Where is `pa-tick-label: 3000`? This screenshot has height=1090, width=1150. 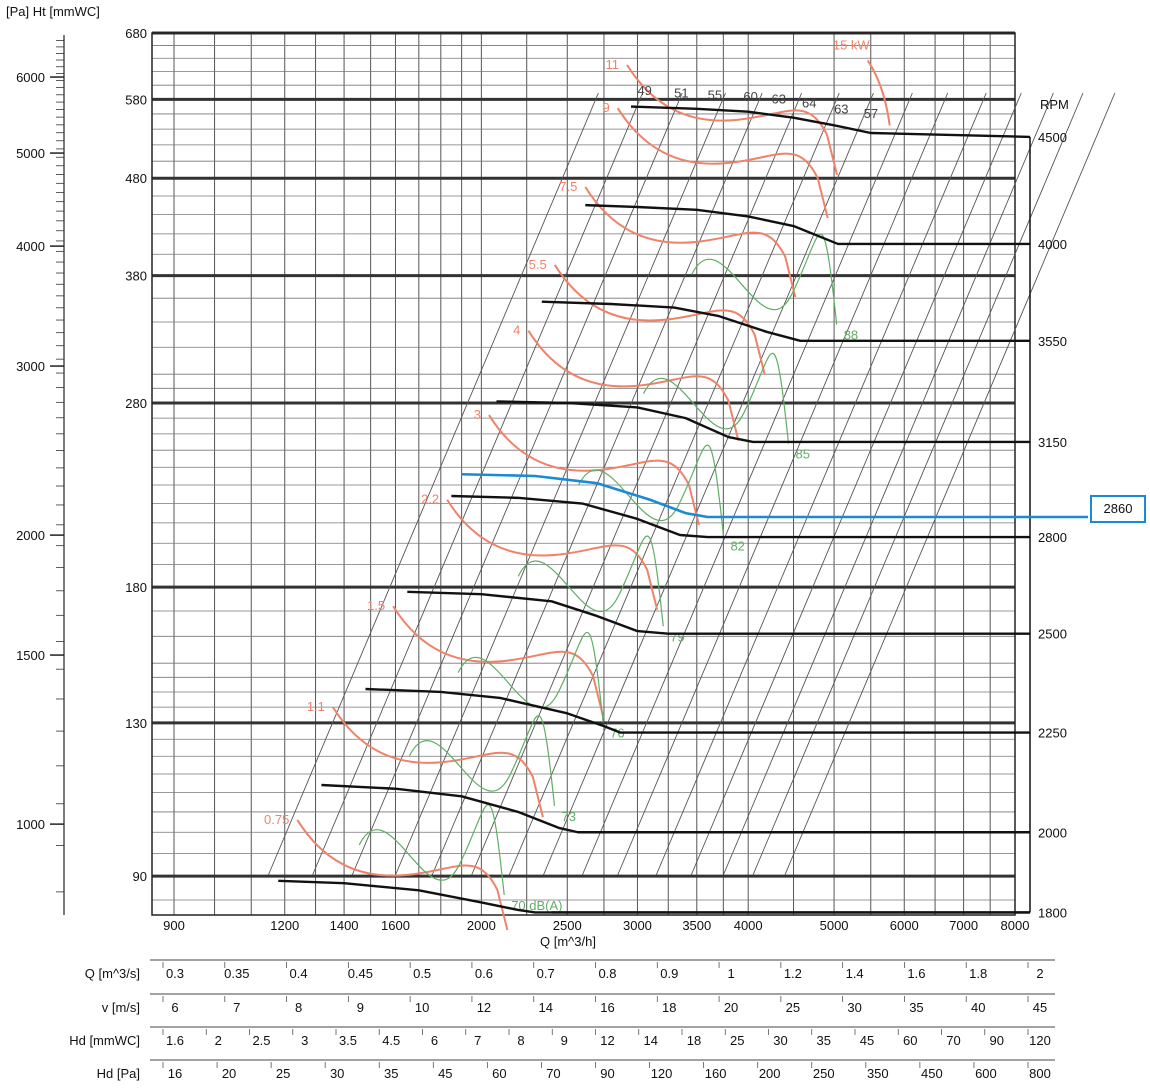 pa-tick-label: 3000 is located at coordinates (30, 366).